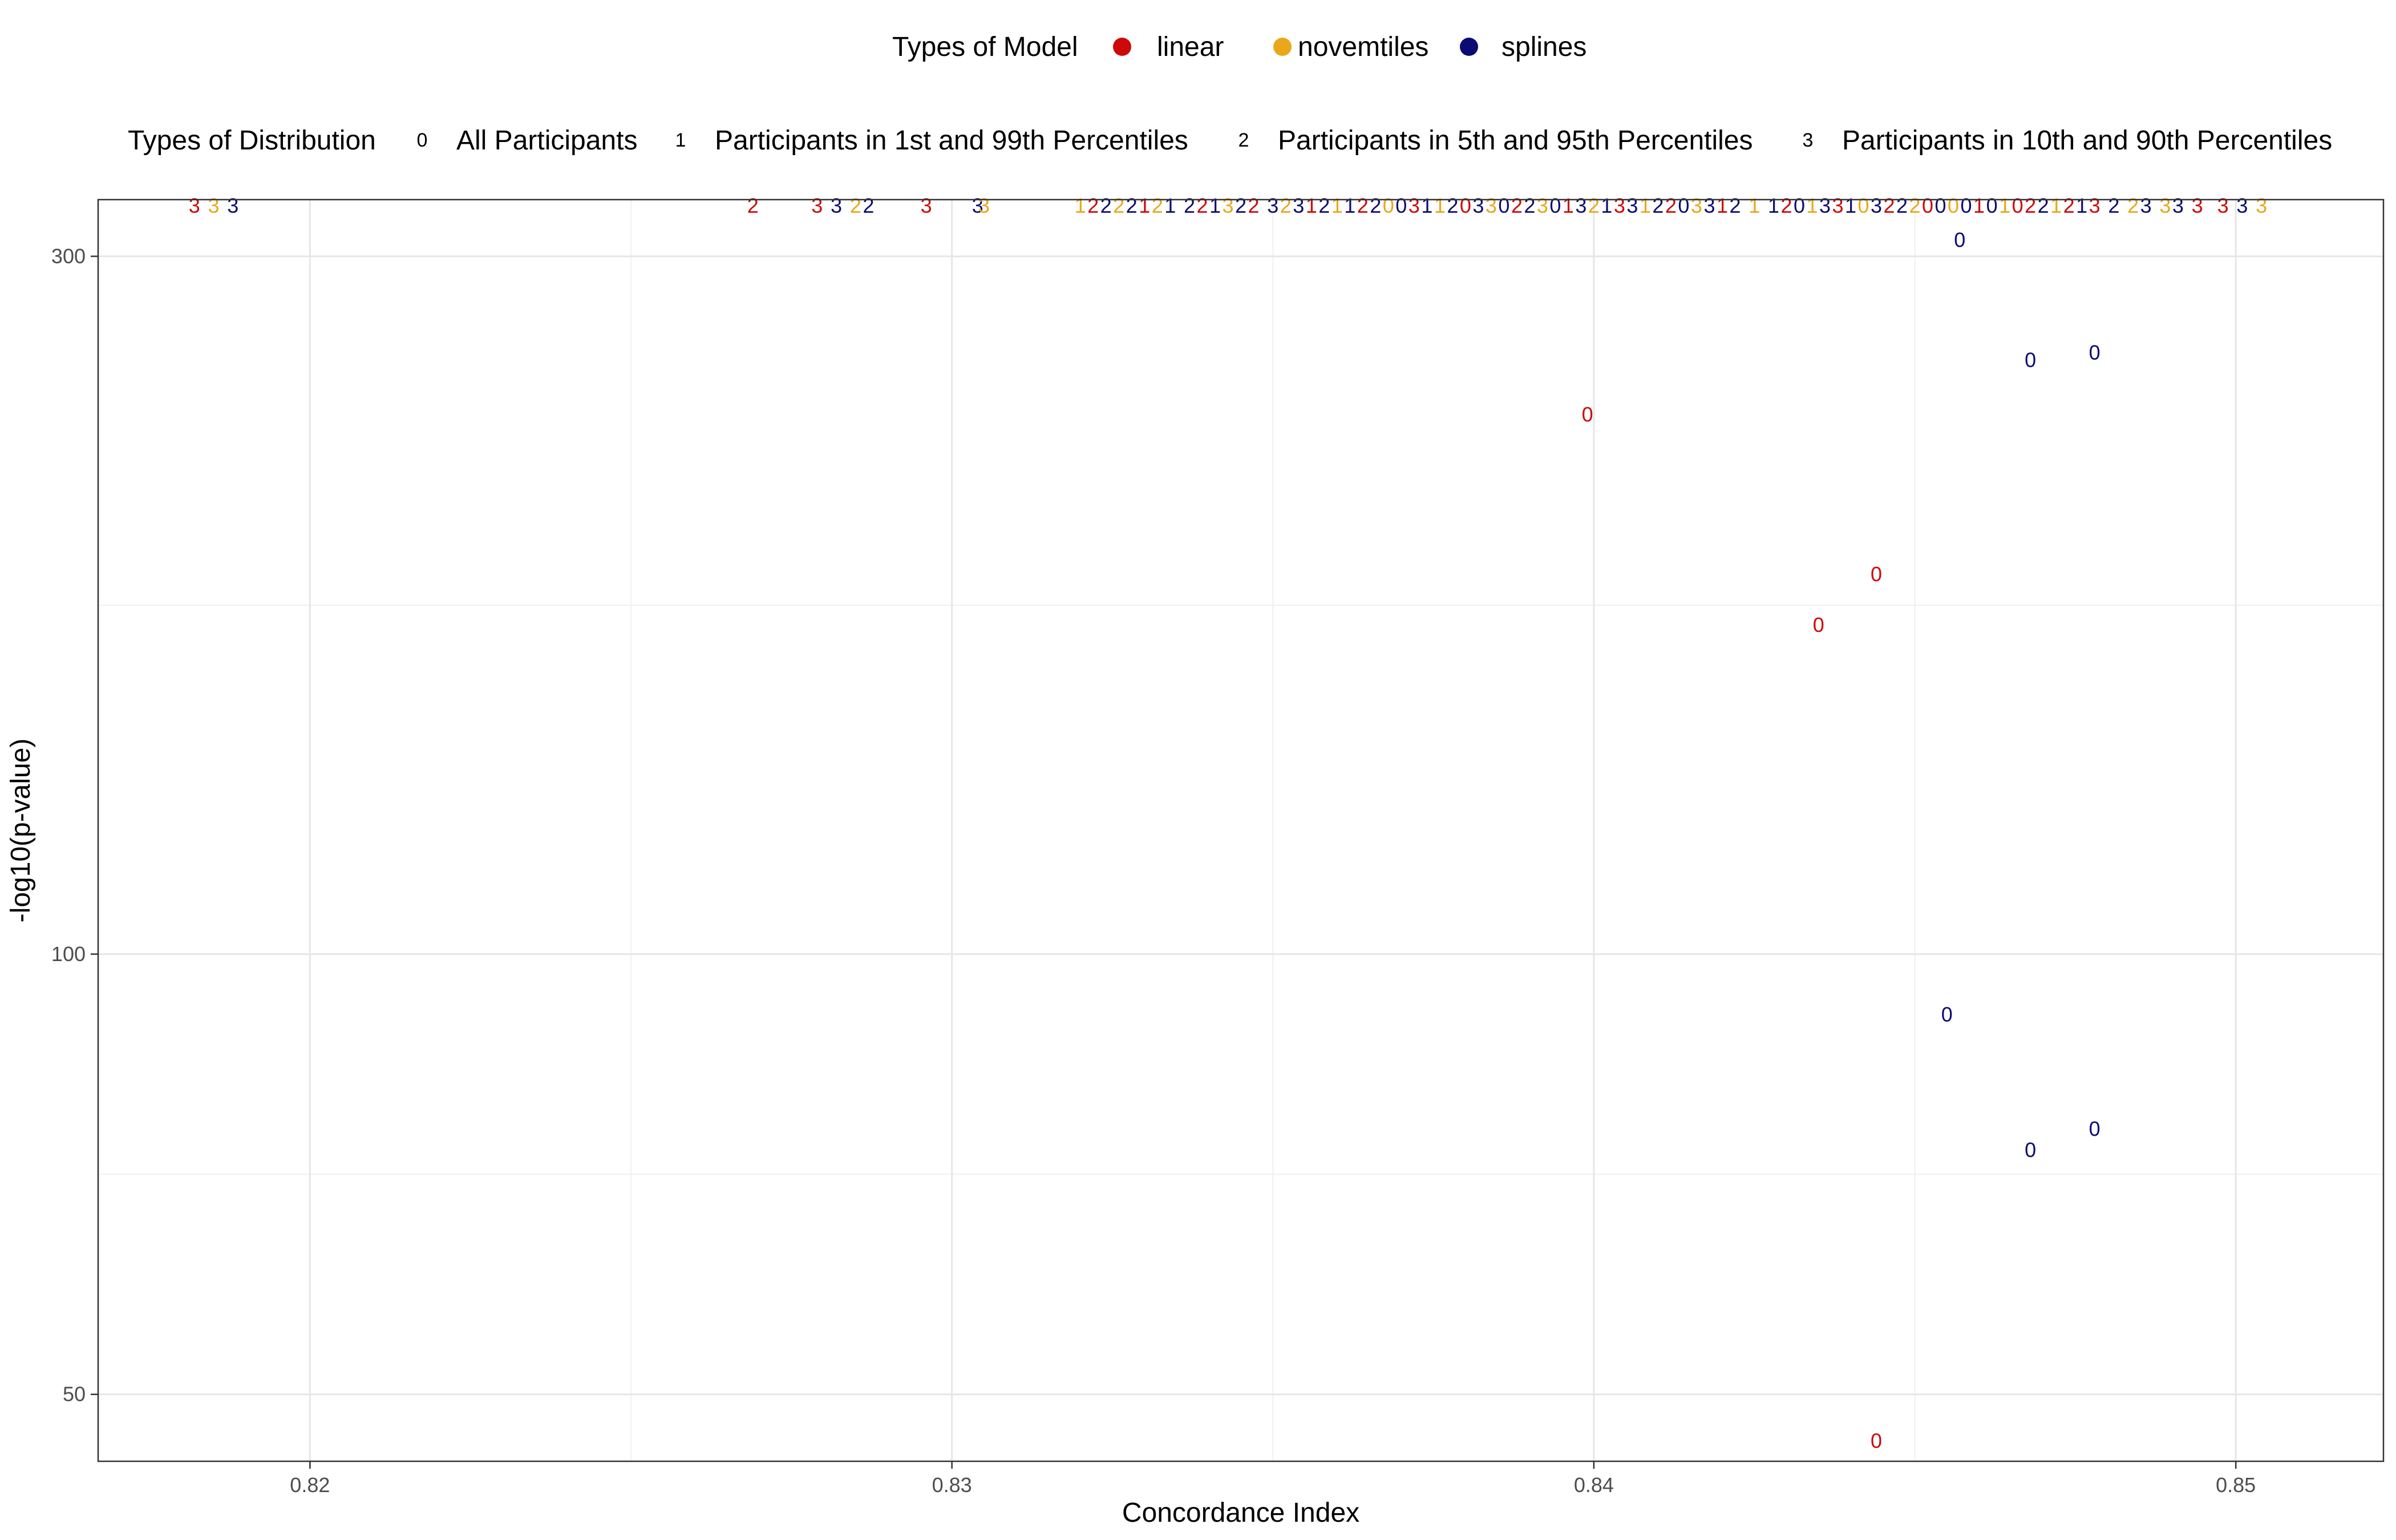 This screenshot has height=1540, width=2396. What do you see at coordinates (1594, 1485) in the screenshot?
I see `x-tick-label: 0.84` at bounding box center [1594, 1485].